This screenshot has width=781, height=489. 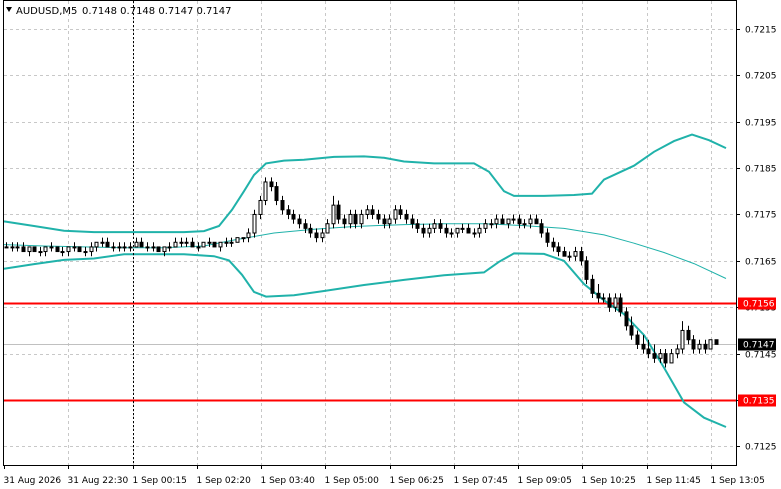 What do you see at coordinates (761, 356) in the screenshot?
I see `price-tick-label: 0.7145` at bounding box center [761, 356].